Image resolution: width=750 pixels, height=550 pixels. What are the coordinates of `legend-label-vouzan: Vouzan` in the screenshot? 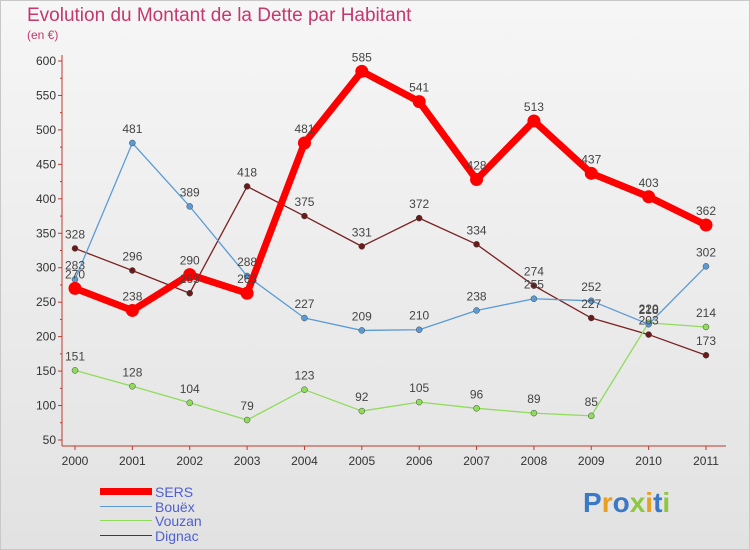 It's located at (178, 521).